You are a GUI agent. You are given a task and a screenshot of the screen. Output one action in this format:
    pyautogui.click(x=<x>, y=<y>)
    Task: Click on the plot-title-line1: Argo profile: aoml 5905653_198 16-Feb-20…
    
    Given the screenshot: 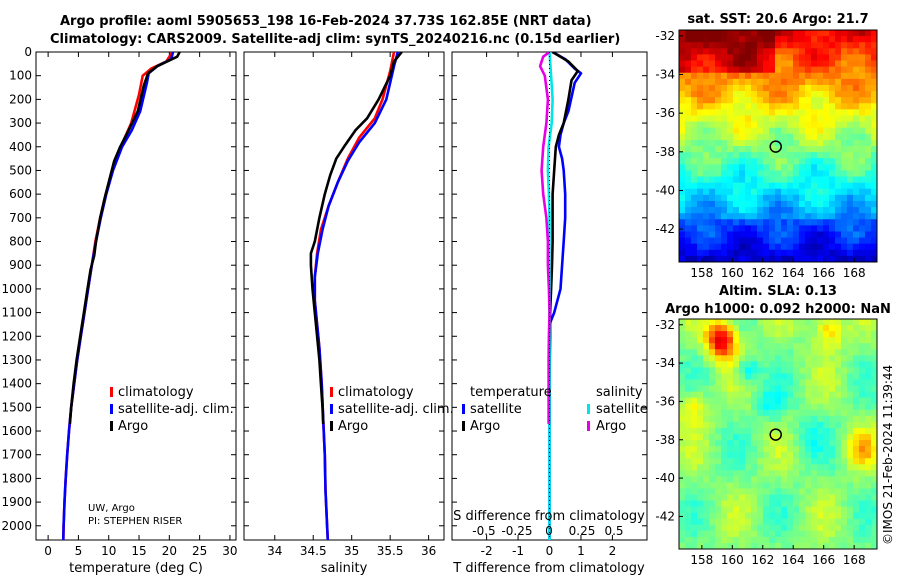 What is the action you would take?
    pyautogui.click(x=326, y=21)
    